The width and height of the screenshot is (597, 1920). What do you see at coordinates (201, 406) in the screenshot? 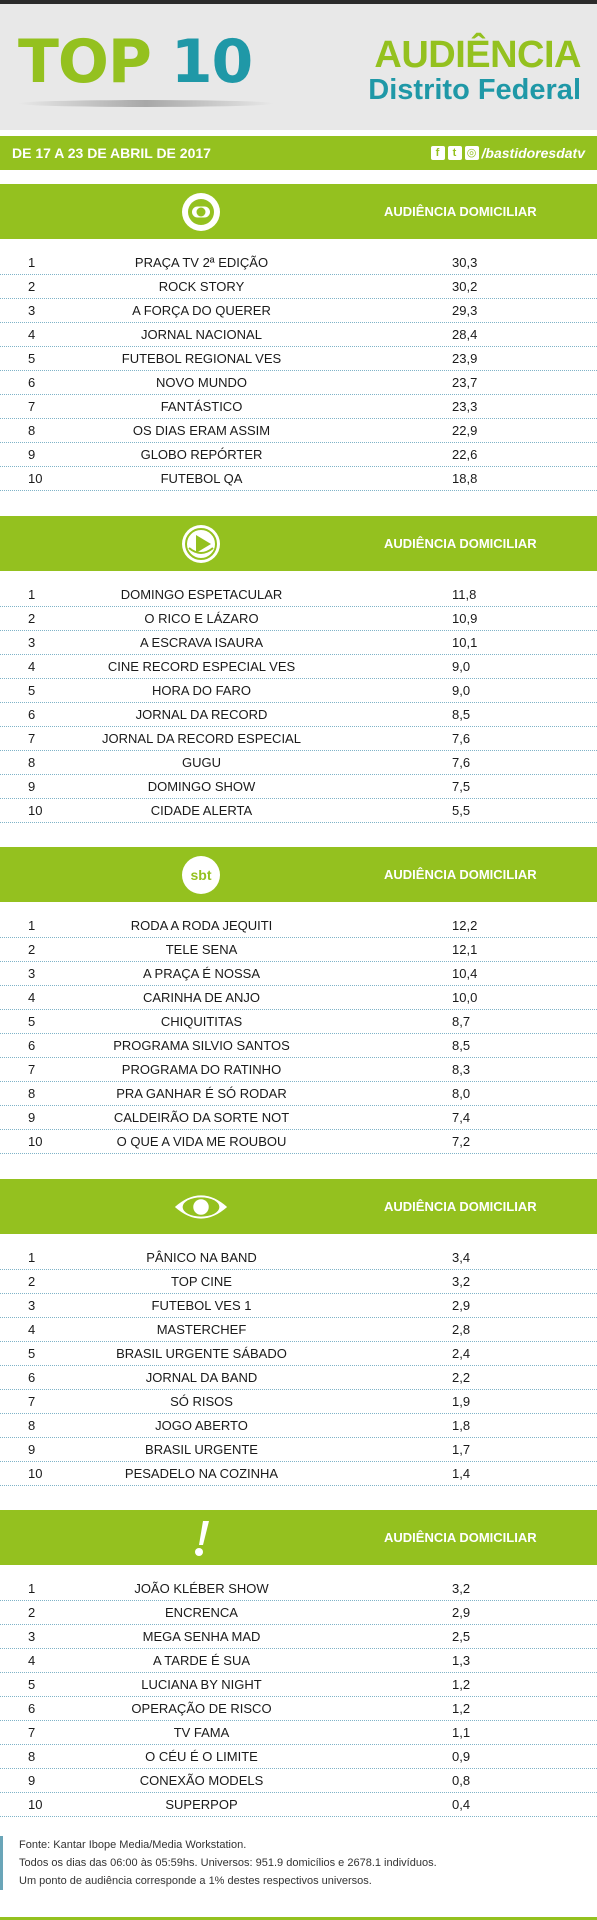
I see `program-name: FANTÁSTICO` at bounding box center [201, 406].